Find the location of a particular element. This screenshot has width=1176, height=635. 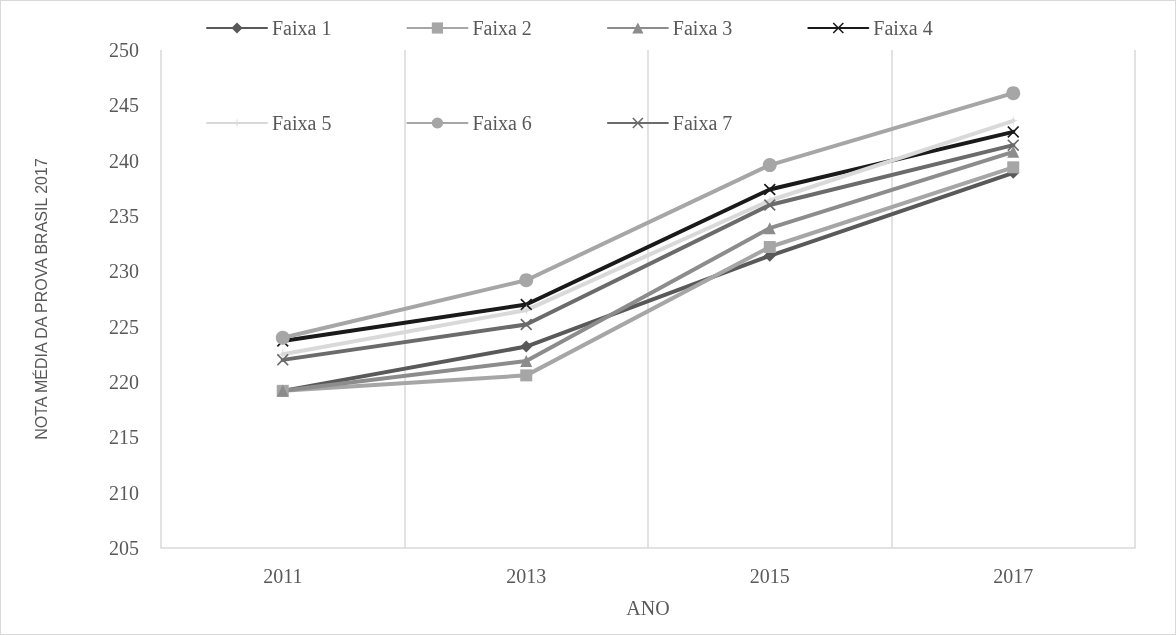

y-tick-label: 235 is located at coordinates (124, 216).